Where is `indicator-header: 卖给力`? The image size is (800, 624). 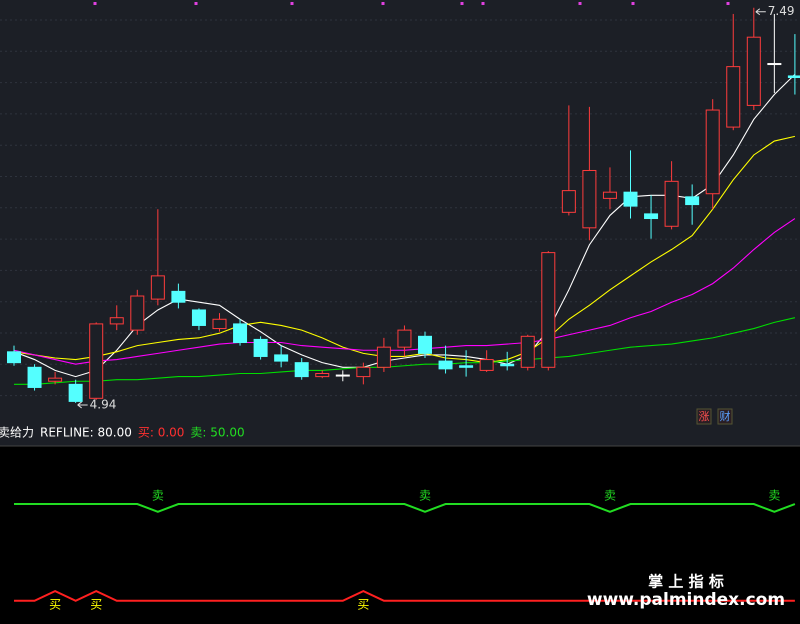
indicator-header: 卖给力 is located at coordinates (17, 433).